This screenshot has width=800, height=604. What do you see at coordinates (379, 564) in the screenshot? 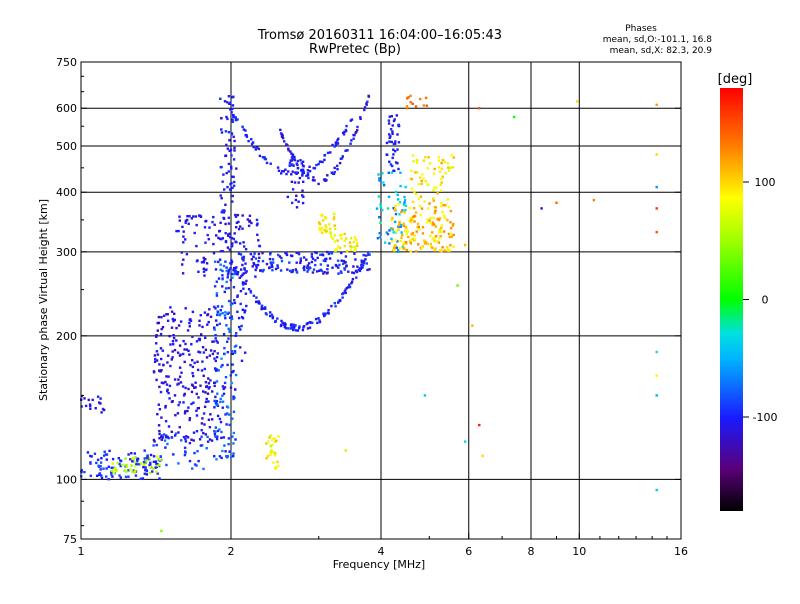
I see `x-axis-label: Frequency [MHz]` at bounding box center [379, 564].